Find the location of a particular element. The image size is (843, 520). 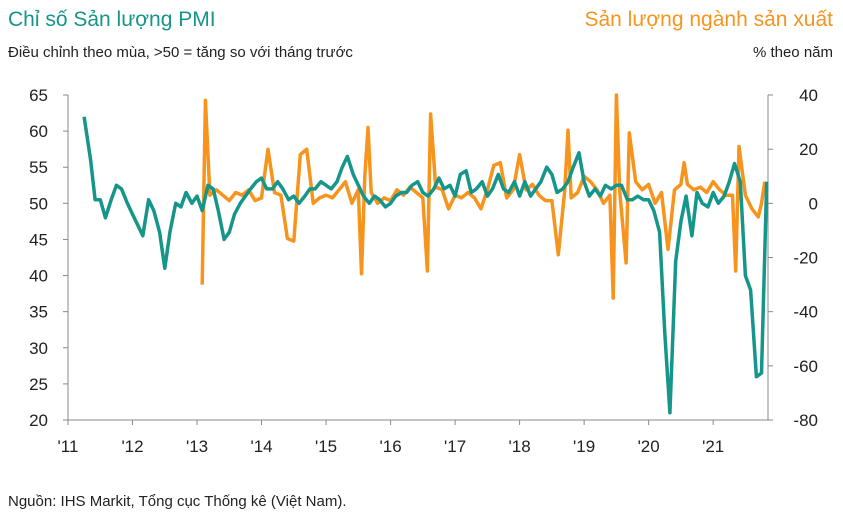

x-tick-label: '13 is located at coordinates (197, 446).